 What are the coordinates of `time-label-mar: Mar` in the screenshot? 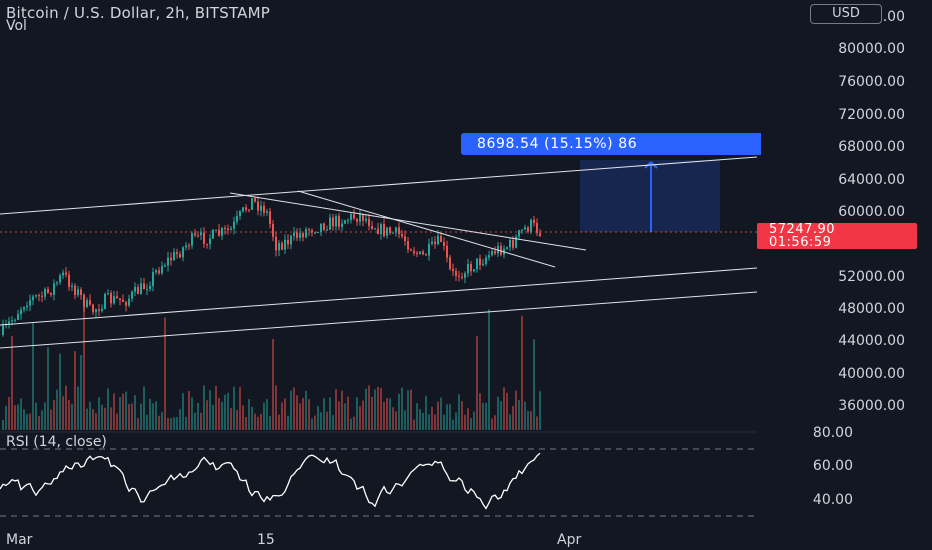 It's located at (19, 540).